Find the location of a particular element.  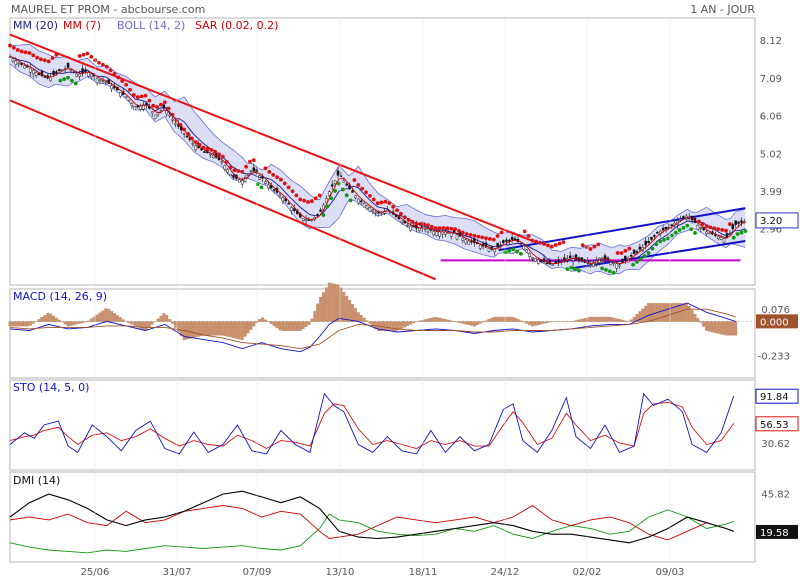

chart-title: MAUREL ET PROM - abcbourse.com is located at coordinates (108, 9).